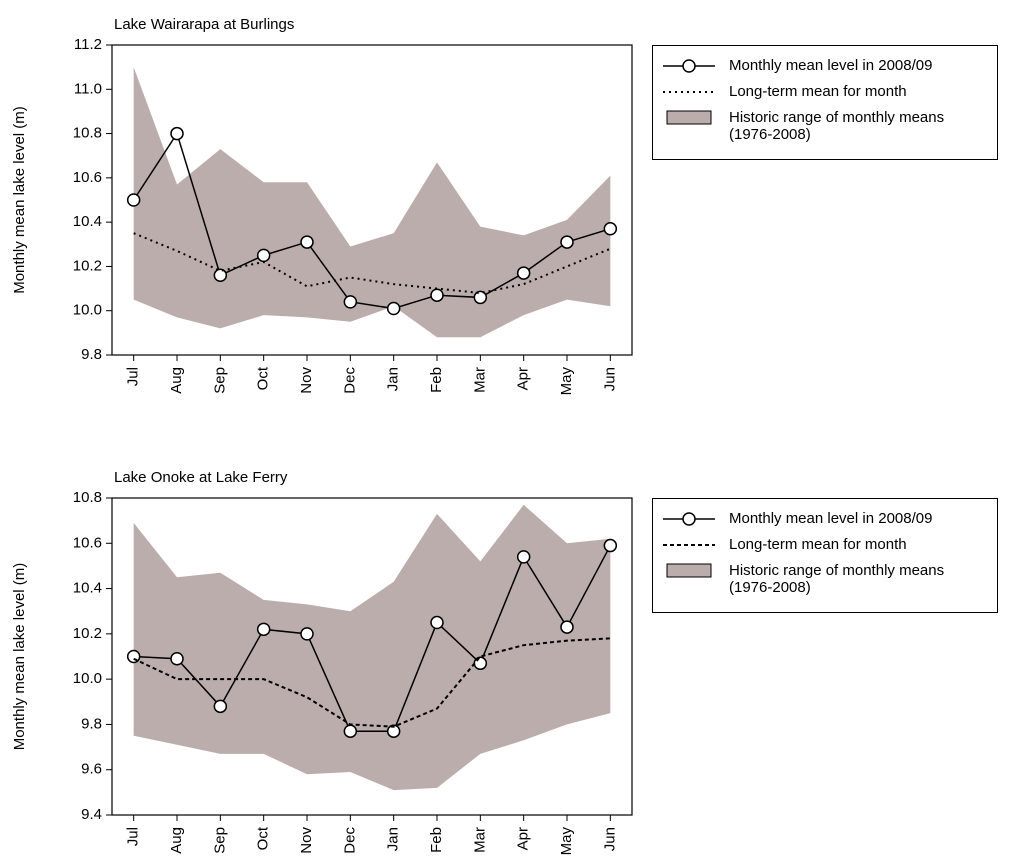 The width and height of the screenshot is (1011, 862). What do you see at coordinates (91, 769) in the screenshot?
I see `y-tick-label: 9.6` at bounding box center [91, 769].